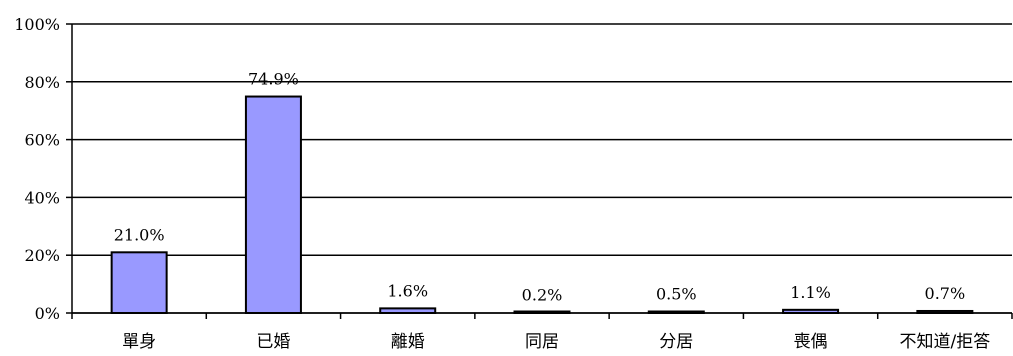 This screenshot has height=356, width=1013. I want to click on category-label: 不知道/拒答, so click(944, 342).